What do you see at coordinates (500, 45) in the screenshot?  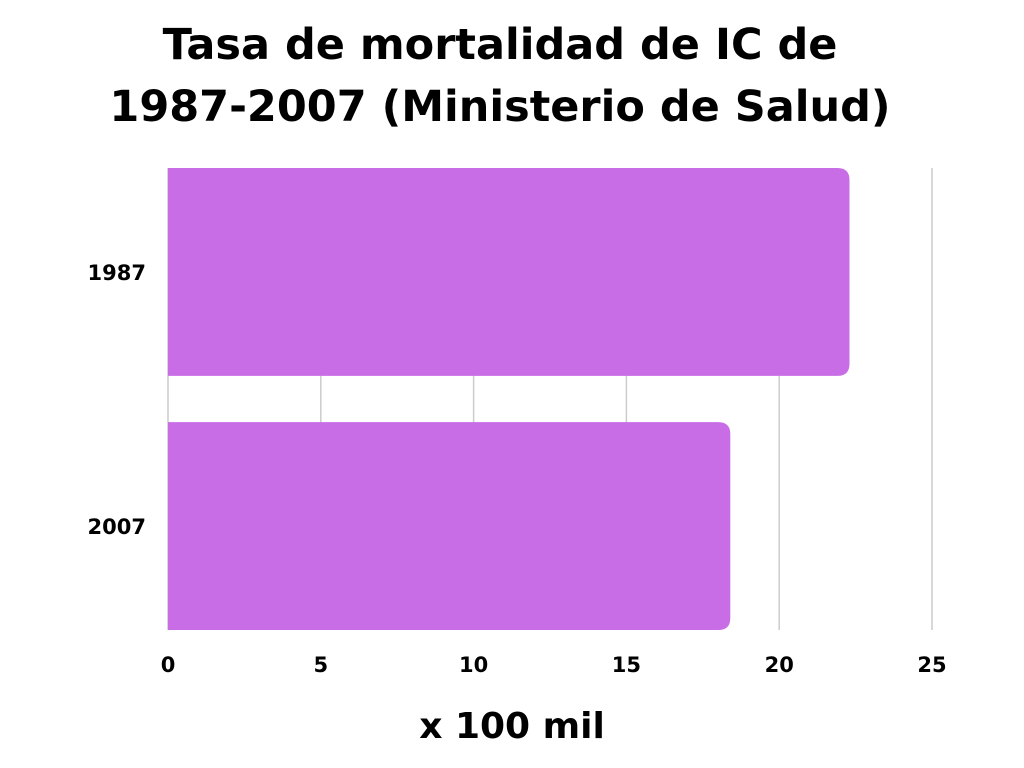 I see `chart-title-line-1: Tasa de mortalidad de IC de` at bounding box center [500, 45].